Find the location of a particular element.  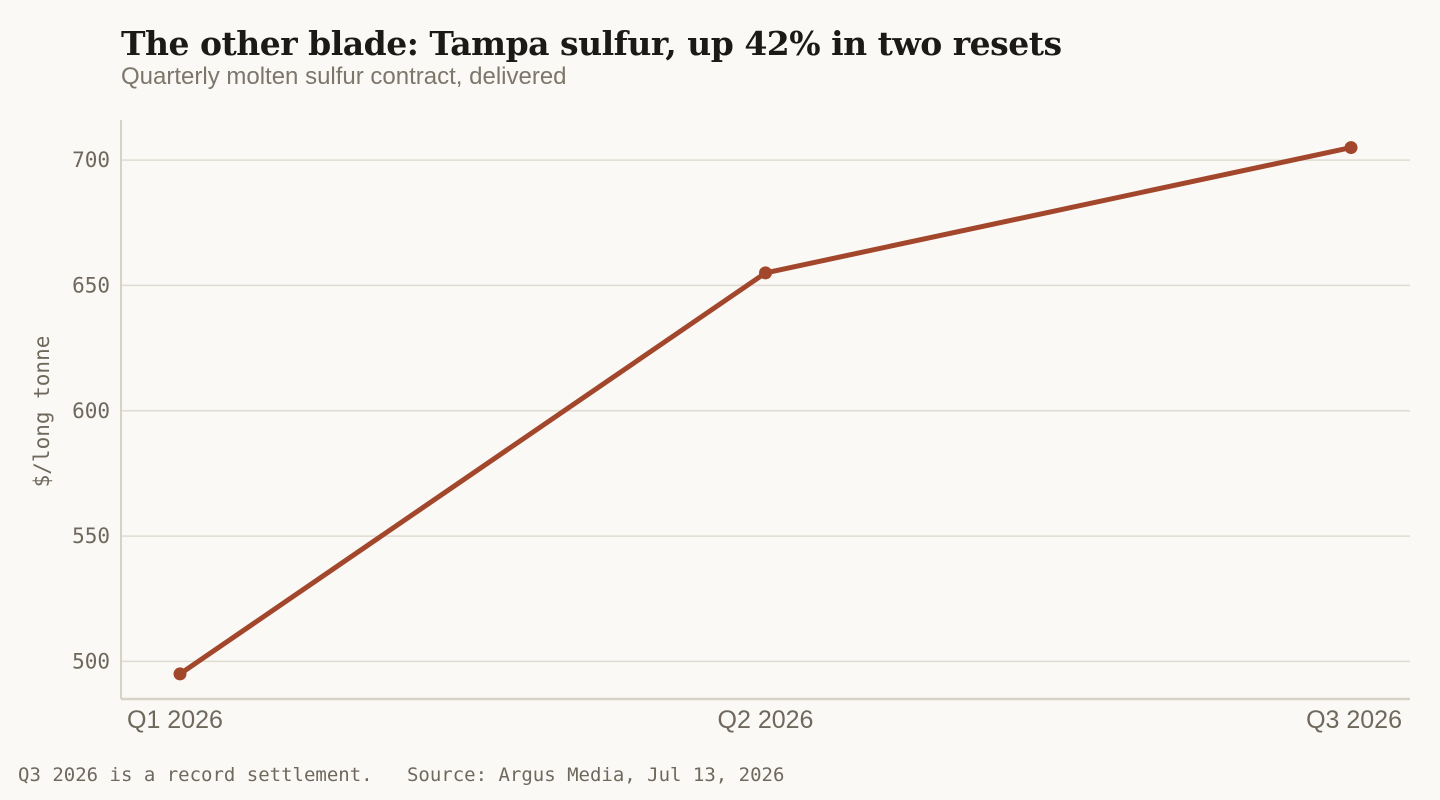

y-axis-label: $/long tonne is located at coordinates (42, 412).